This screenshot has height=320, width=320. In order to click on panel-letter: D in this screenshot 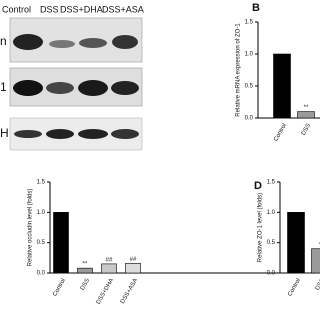, I will do `click(258, 186)`.